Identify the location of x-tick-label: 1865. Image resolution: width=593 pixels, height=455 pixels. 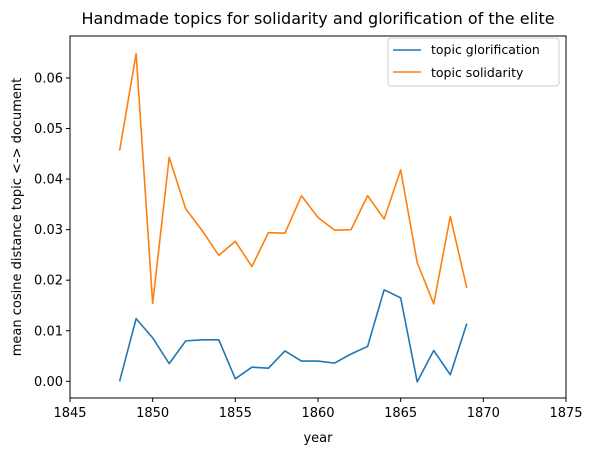
(400, 413).